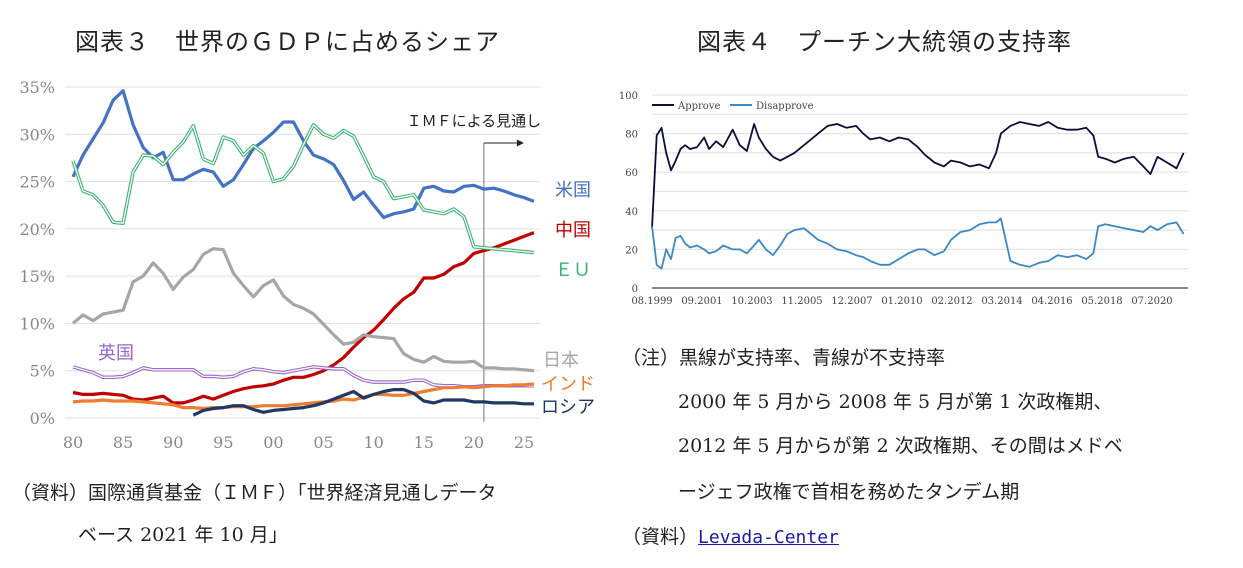 Image resolution: width=1243 pixels, height=568 pixels. What do you see at coordinates (768, 537) in the screenshot?
I see `levada-center-link: Levada-Center` at bounding box center [768, 537].